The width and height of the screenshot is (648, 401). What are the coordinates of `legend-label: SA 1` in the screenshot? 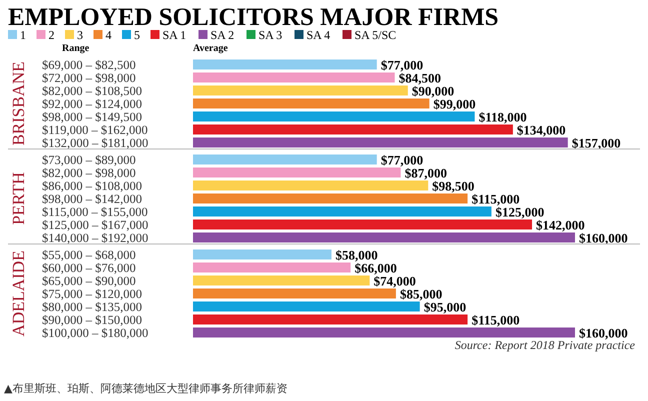 It's located at (174, 35).